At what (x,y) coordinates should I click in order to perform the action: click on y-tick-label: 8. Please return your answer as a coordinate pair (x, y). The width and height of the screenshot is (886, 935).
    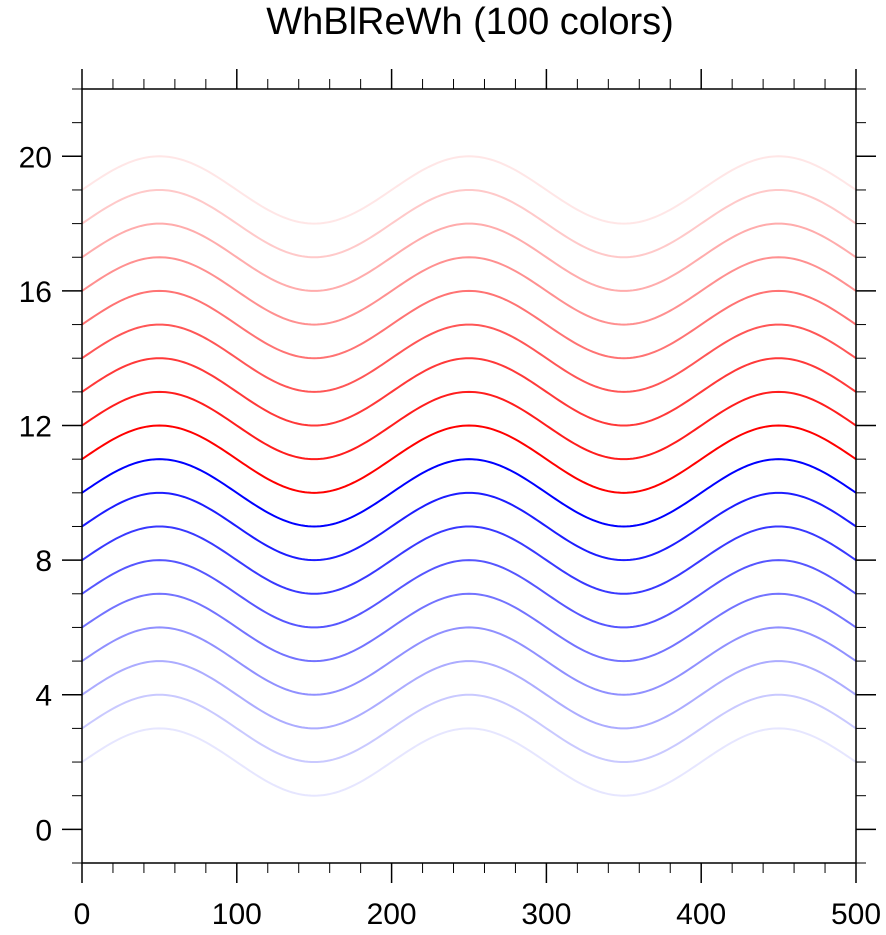
    Looking at the image, I should click on (43, 561).